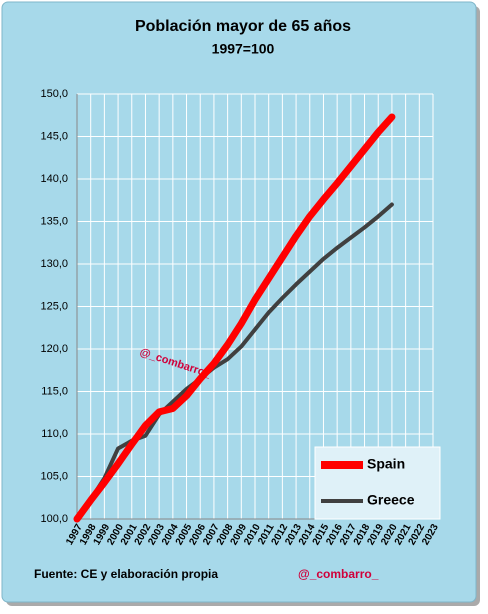  What do you see at coordinates (54, 179) in the screenshot?
I see `y-tick-label: 140,0` at bounding box center [54, 179].